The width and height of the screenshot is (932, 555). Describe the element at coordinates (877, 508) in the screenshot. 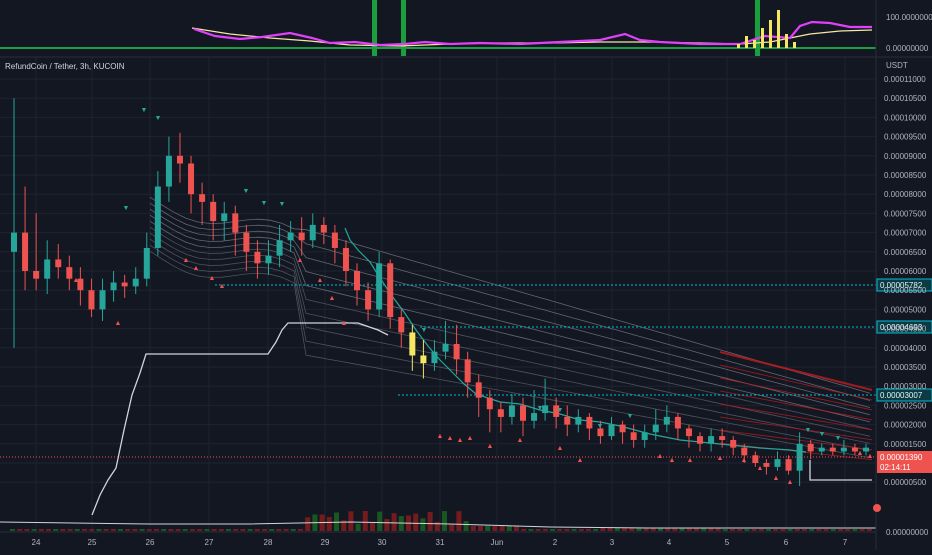

I see `alert-dot` at that location.